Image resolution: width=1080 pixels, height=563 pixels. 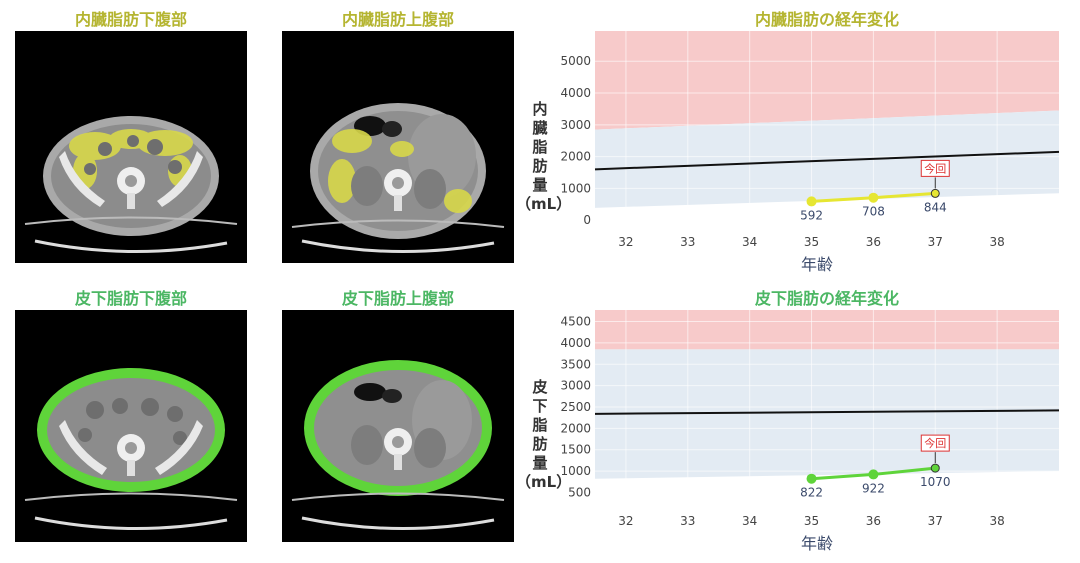 I want to click on data-label: 592, so click(x=811, y=215).